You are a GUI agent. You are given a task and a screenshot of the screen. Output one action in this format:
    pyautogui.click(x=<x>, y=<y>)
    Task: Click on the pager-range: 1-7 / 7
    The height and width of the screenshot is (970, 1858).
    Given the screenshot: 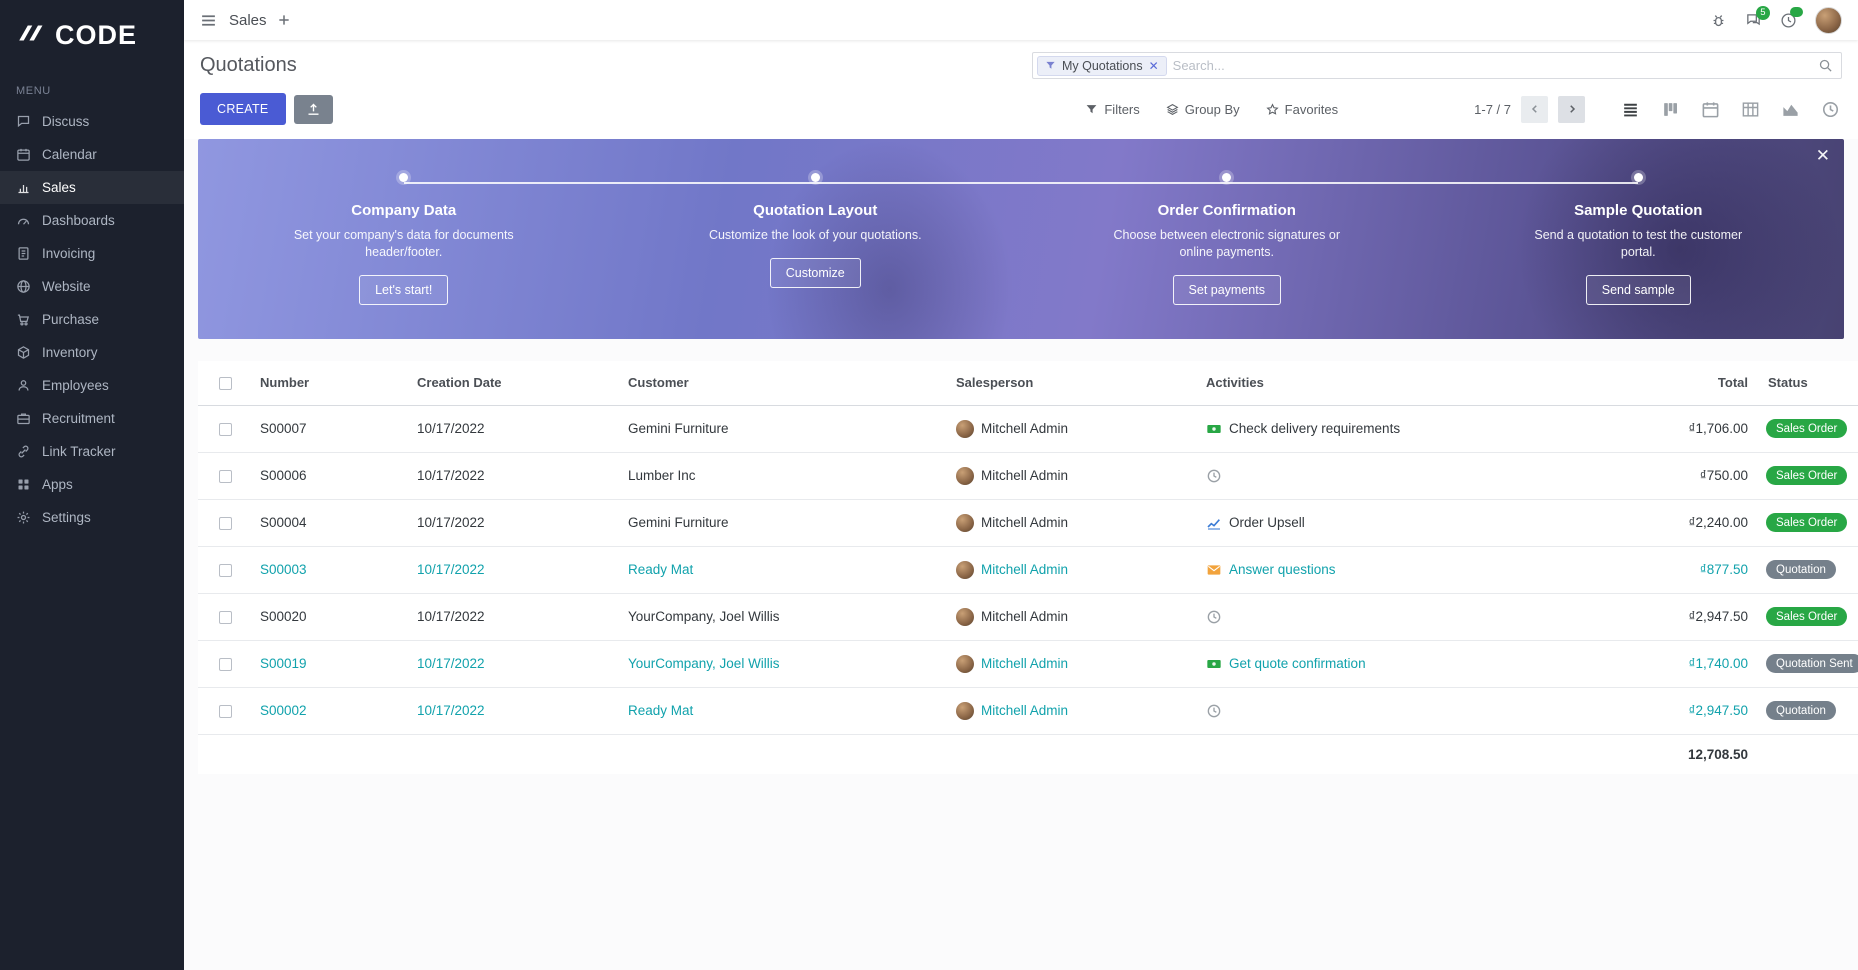 What is the action you would take?
    pyautogui.click(x=1492, y=109)
    